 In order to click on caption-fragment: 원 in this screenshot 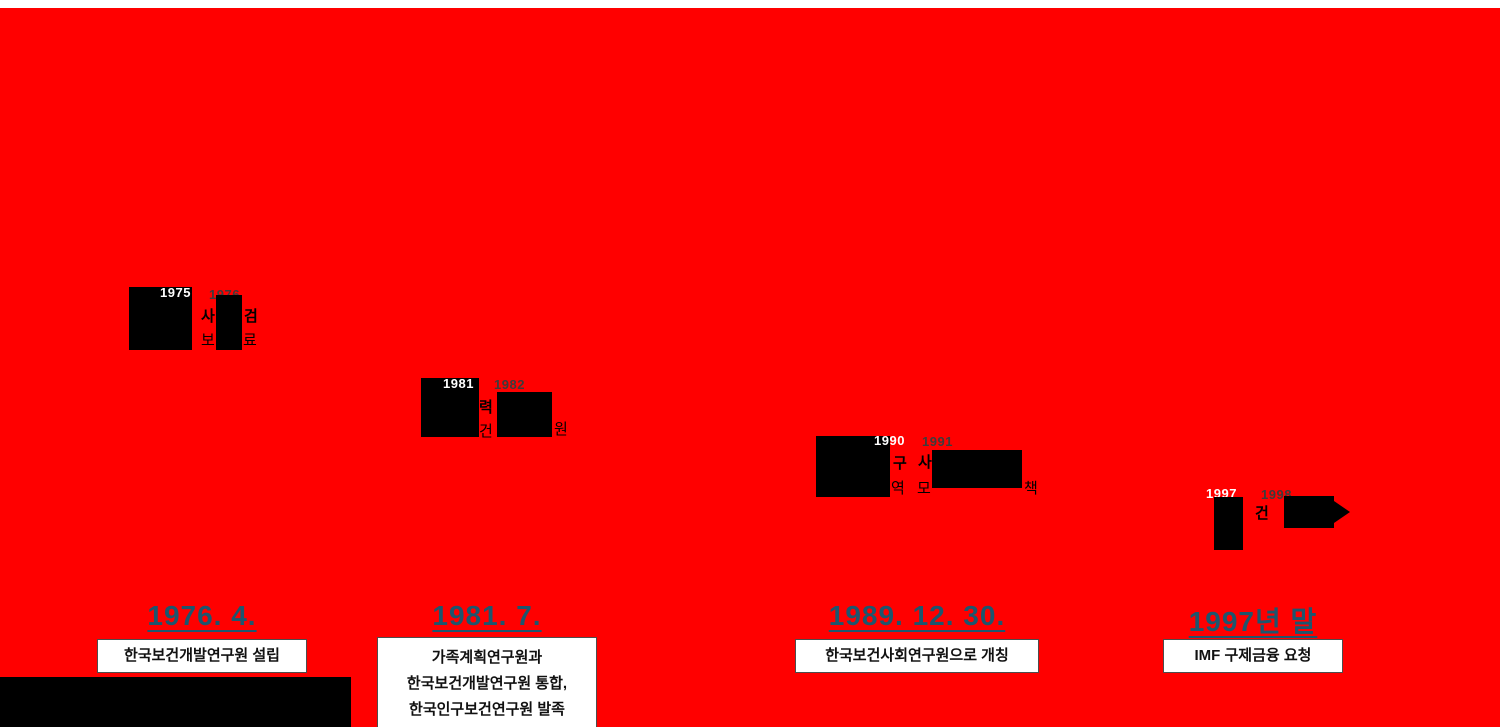, I will do `click(561, 429)`.